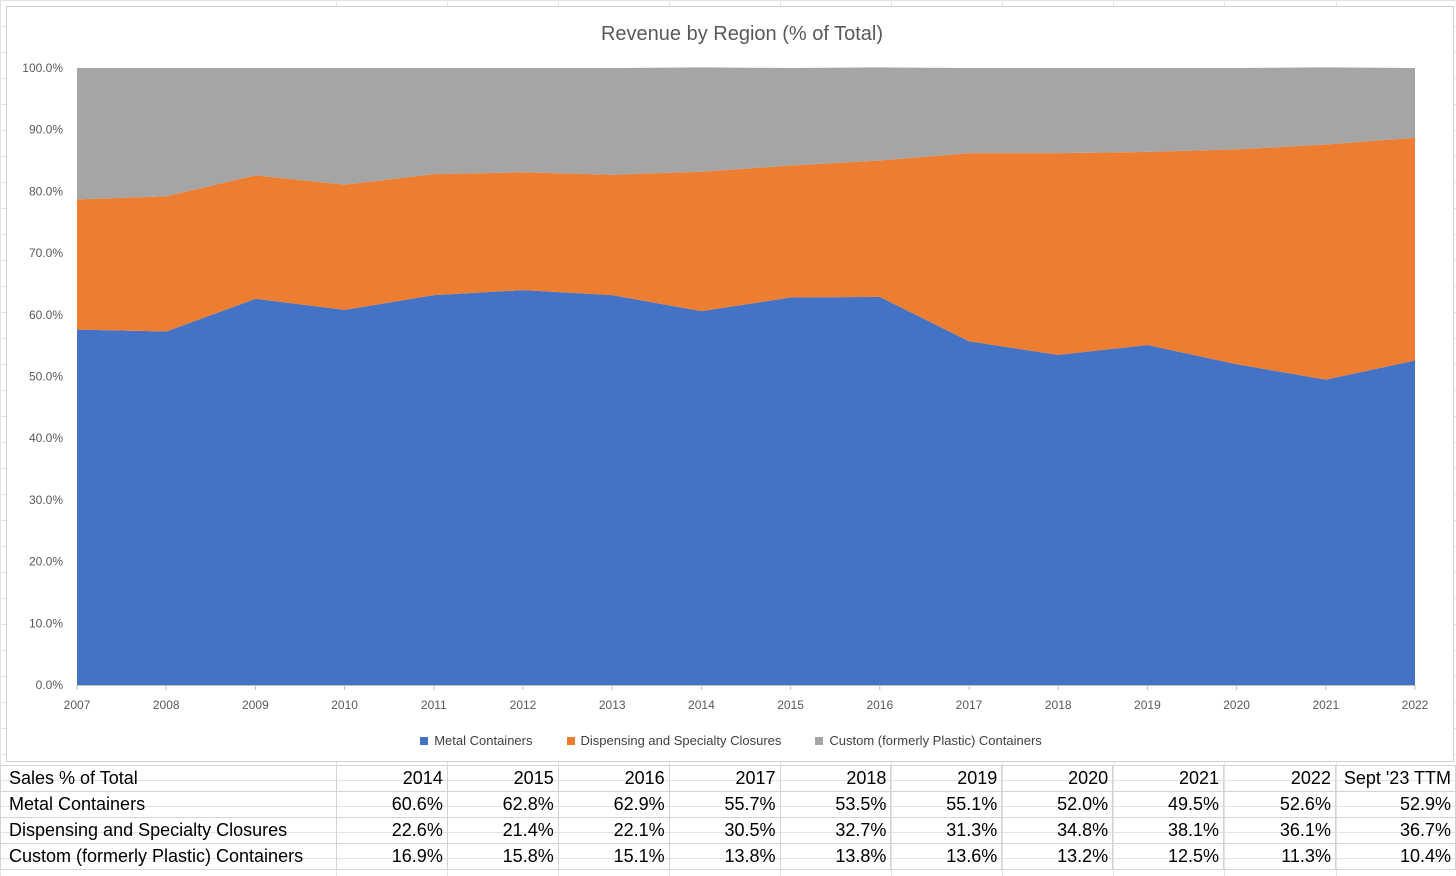  What do you see at coordinates (879, 705) in the screenshot?
I see `x-tick-label: 2016` at bounding box center [879, 705].